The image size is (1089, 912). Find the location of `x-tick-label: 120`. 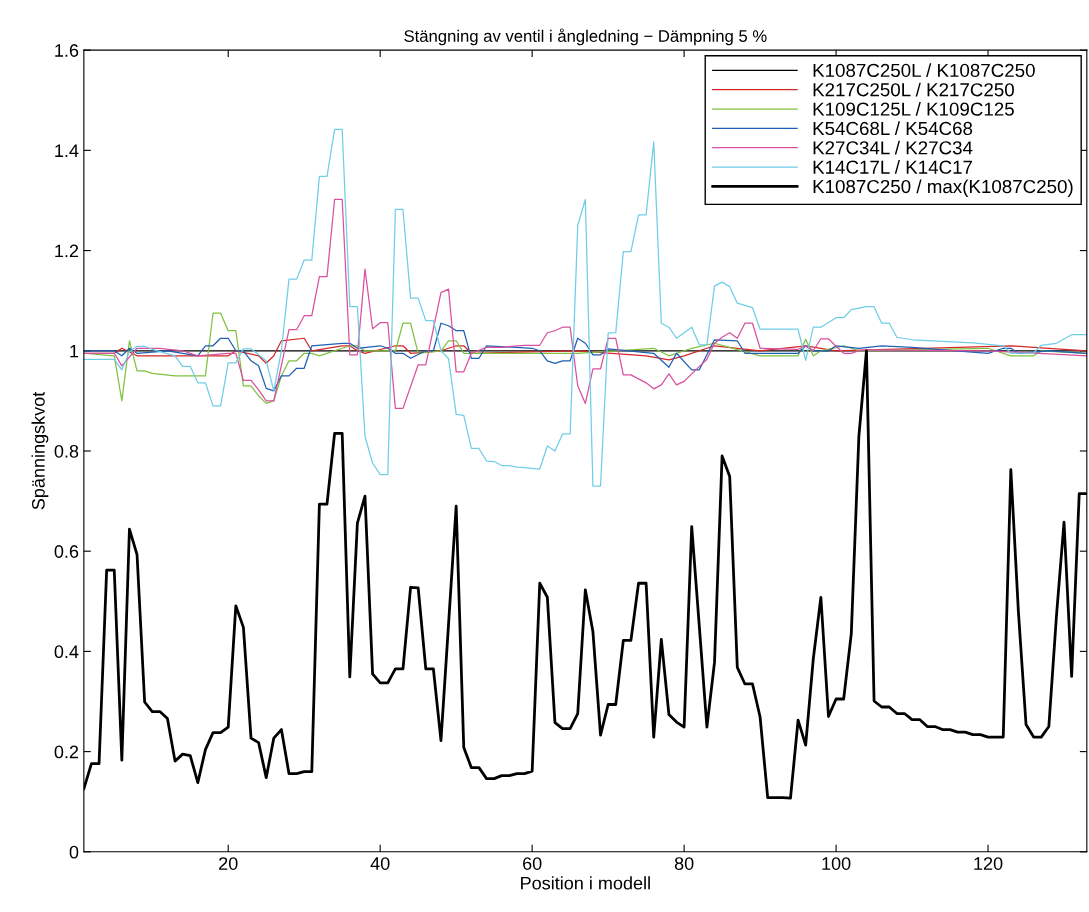

x-tick-label: 120 is located at coordinates (988, 863).